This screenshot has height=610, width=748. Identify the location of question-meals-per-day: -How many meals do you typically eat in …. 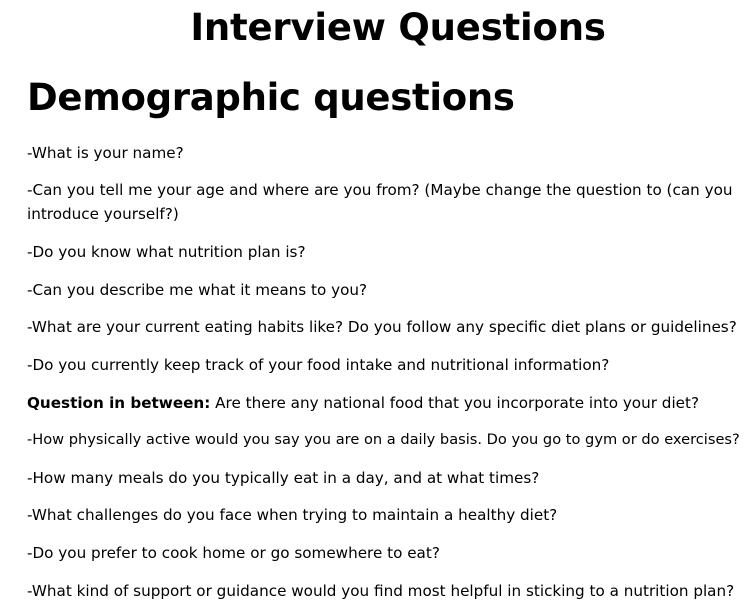
(283, 478).